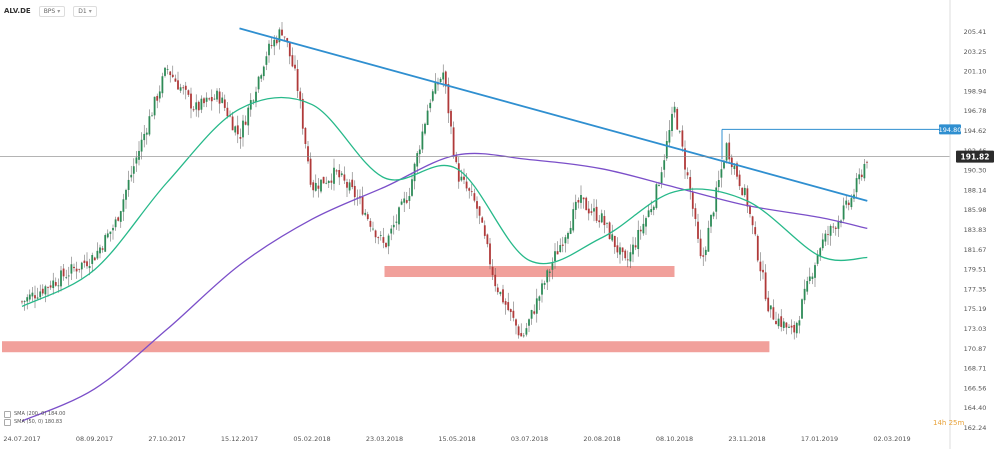 Image resolution: width=1000 pixels, height=449 pixels. What do you see at coordinates (17, 11) in the screenshot?
I see `symbol-label: ALV.DE` at bounding box center [17, 11].